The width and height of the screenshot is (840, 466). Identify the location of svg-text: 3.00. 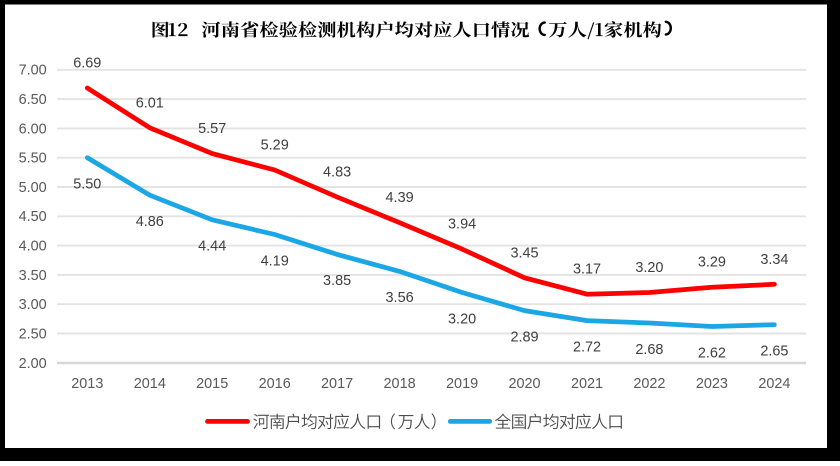
(33, 305).